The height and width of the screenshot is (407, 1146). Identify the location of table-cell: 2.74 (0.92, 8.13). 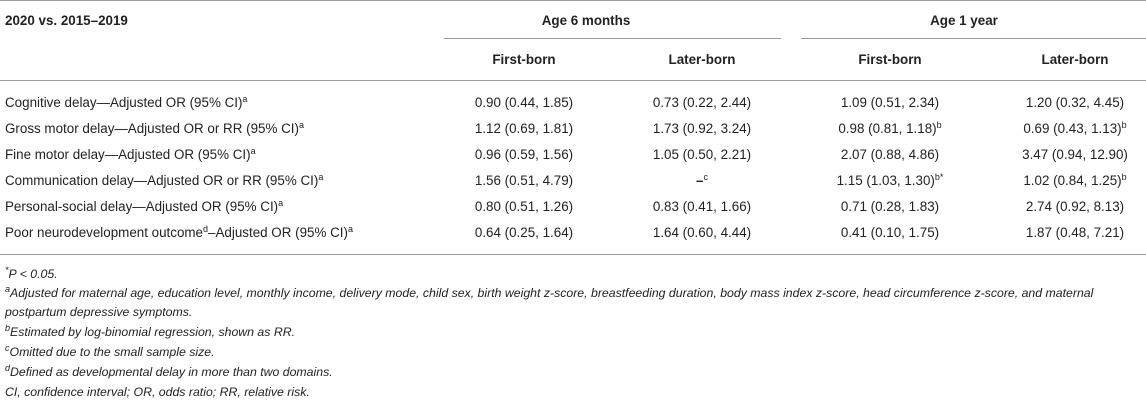
(1075, 207).